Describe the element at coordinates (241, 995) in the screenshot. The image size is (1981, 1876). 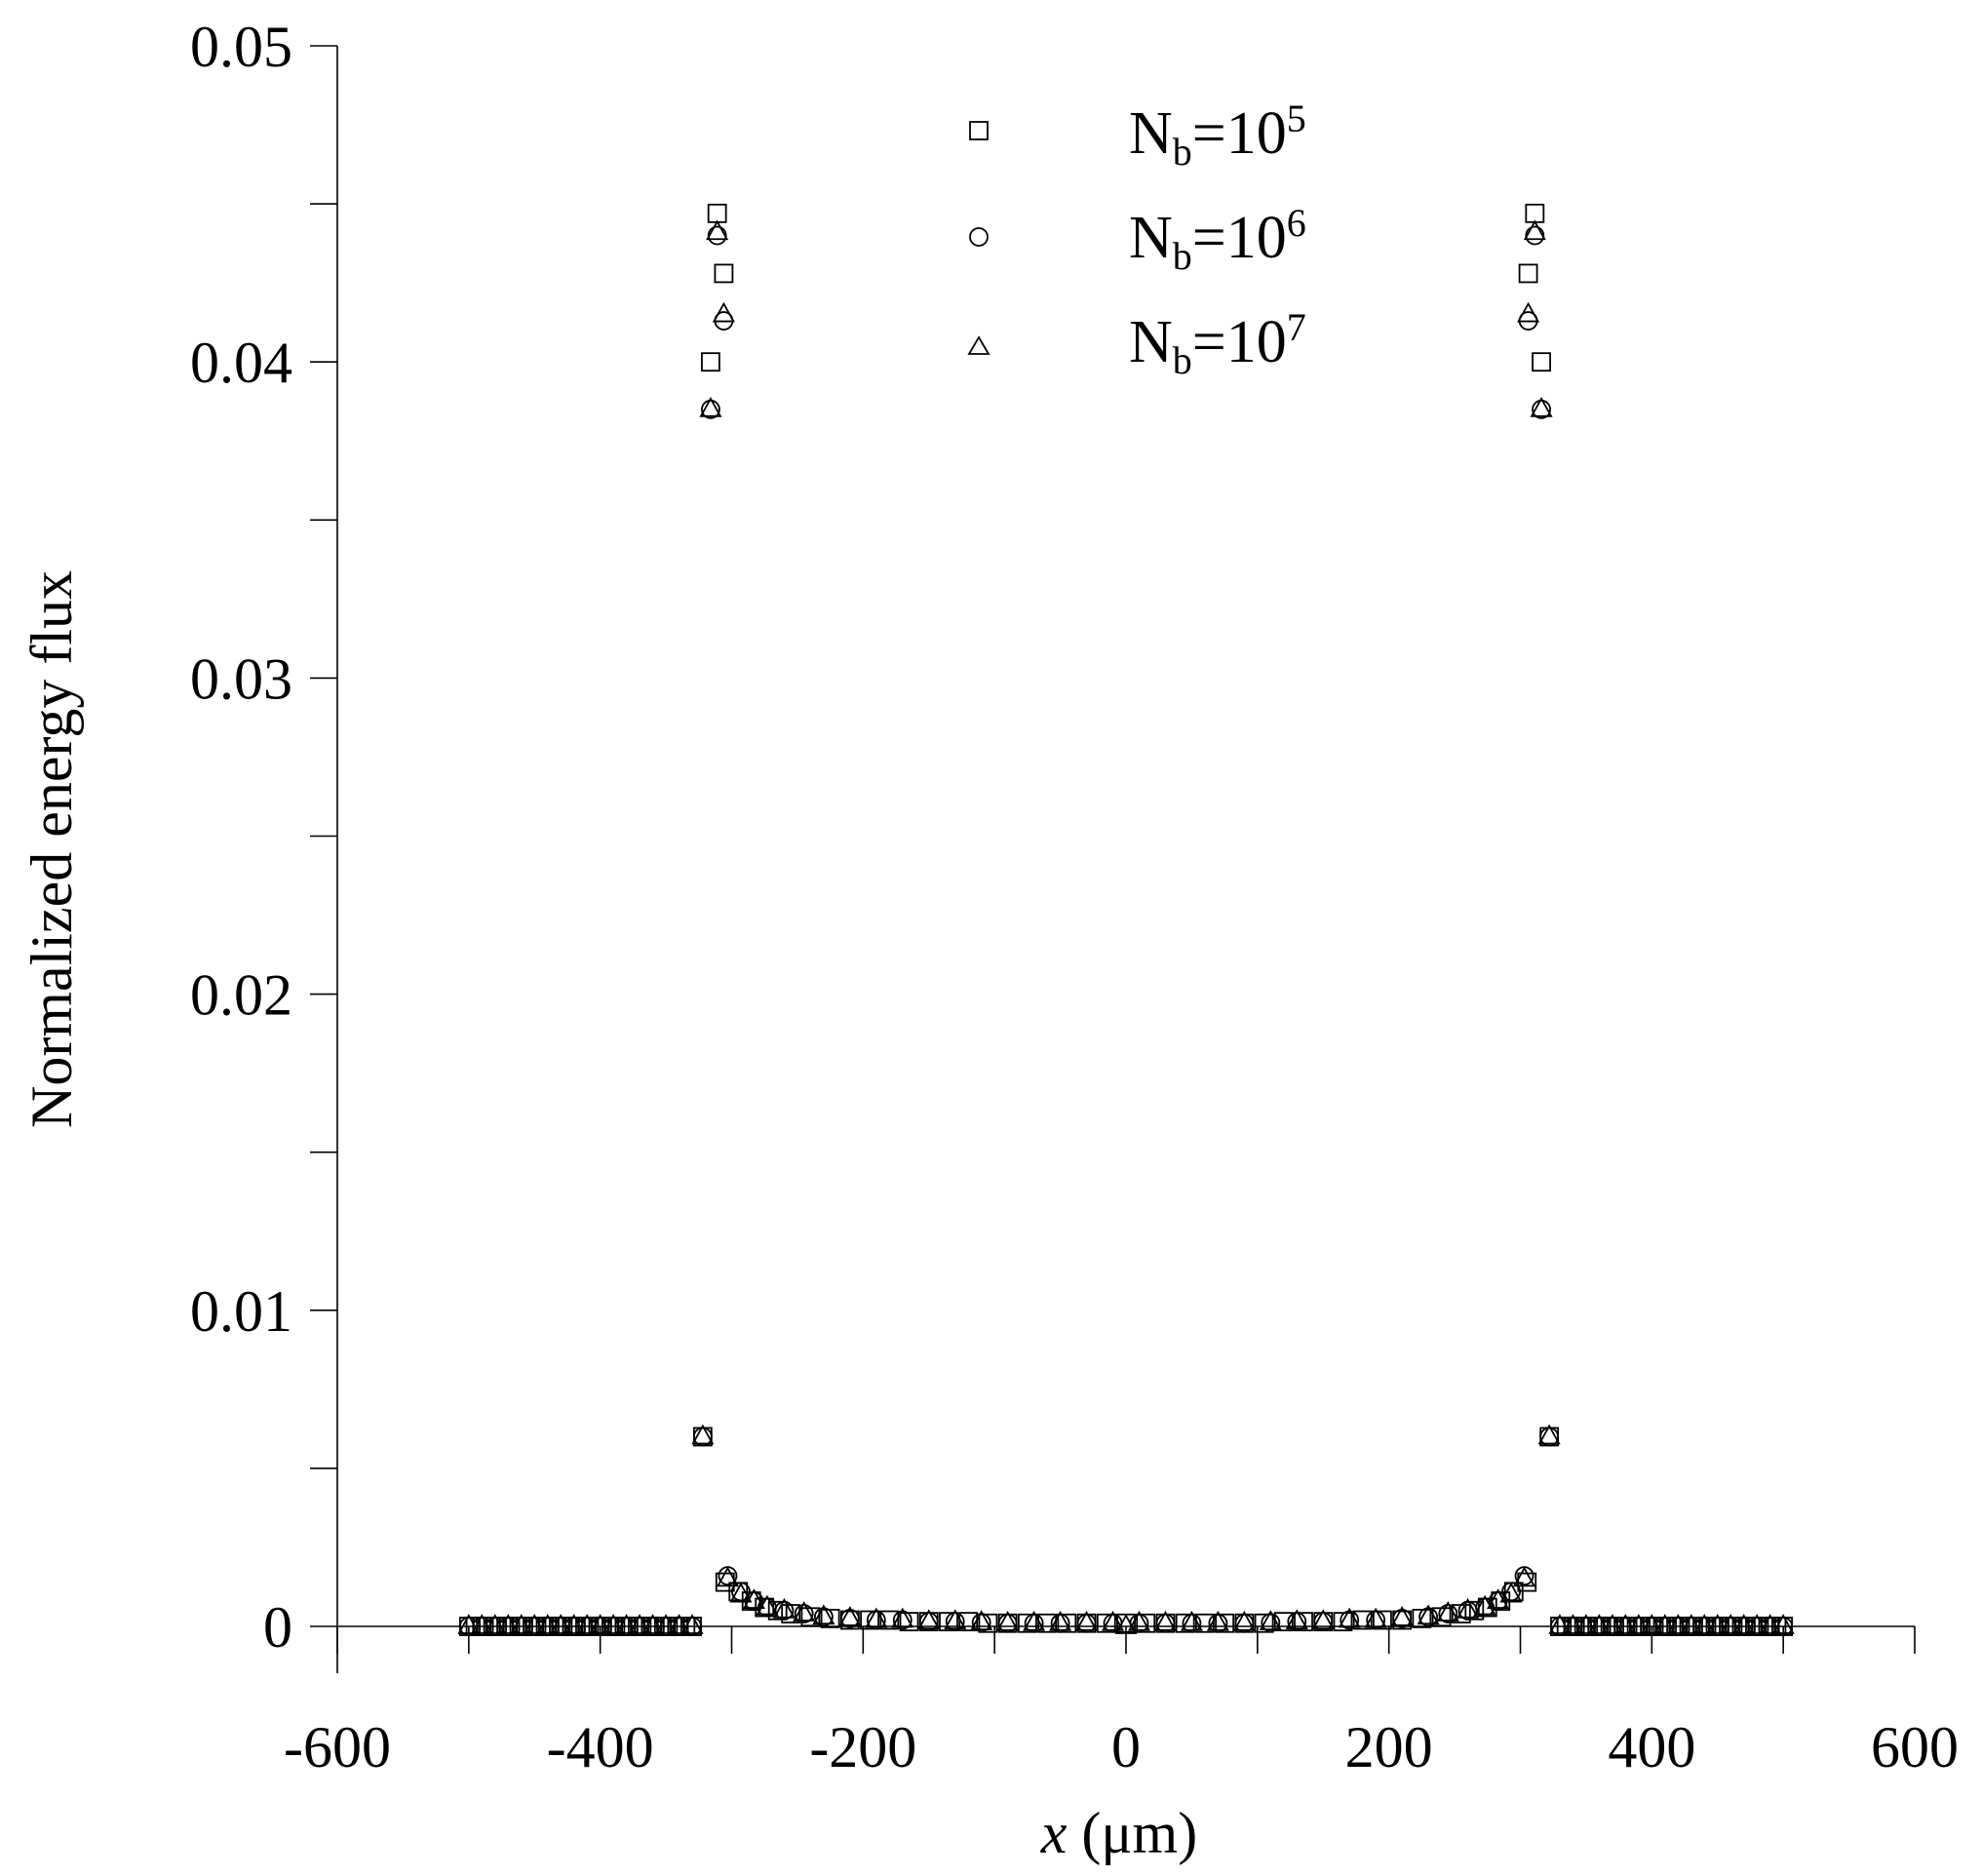
I see `y-tick-label: 0.02` at that location.